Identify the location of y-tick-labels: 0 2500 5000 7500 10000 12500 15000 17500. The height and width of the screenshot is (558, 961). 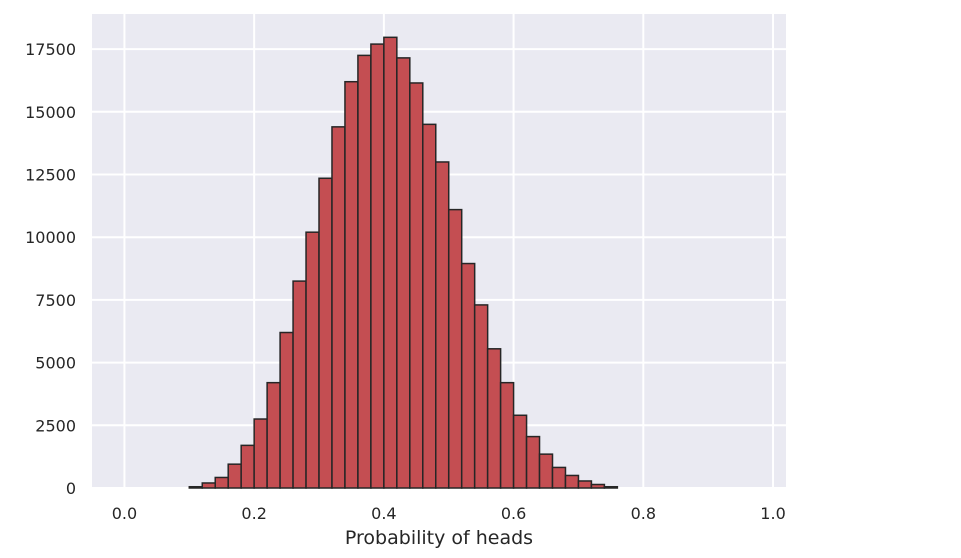
(50, 269).